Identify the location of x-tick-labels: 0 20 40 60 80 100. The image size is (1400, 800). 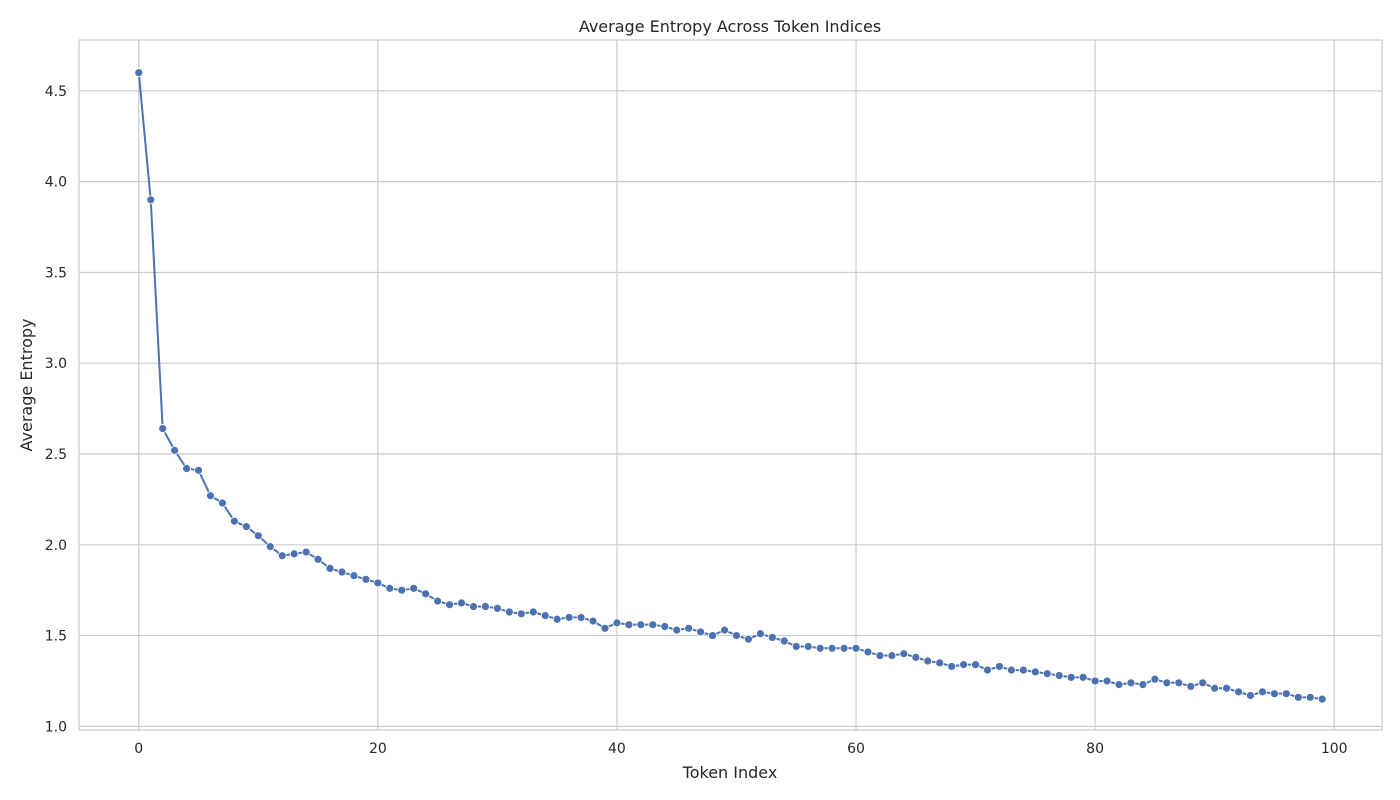
(740, 749).